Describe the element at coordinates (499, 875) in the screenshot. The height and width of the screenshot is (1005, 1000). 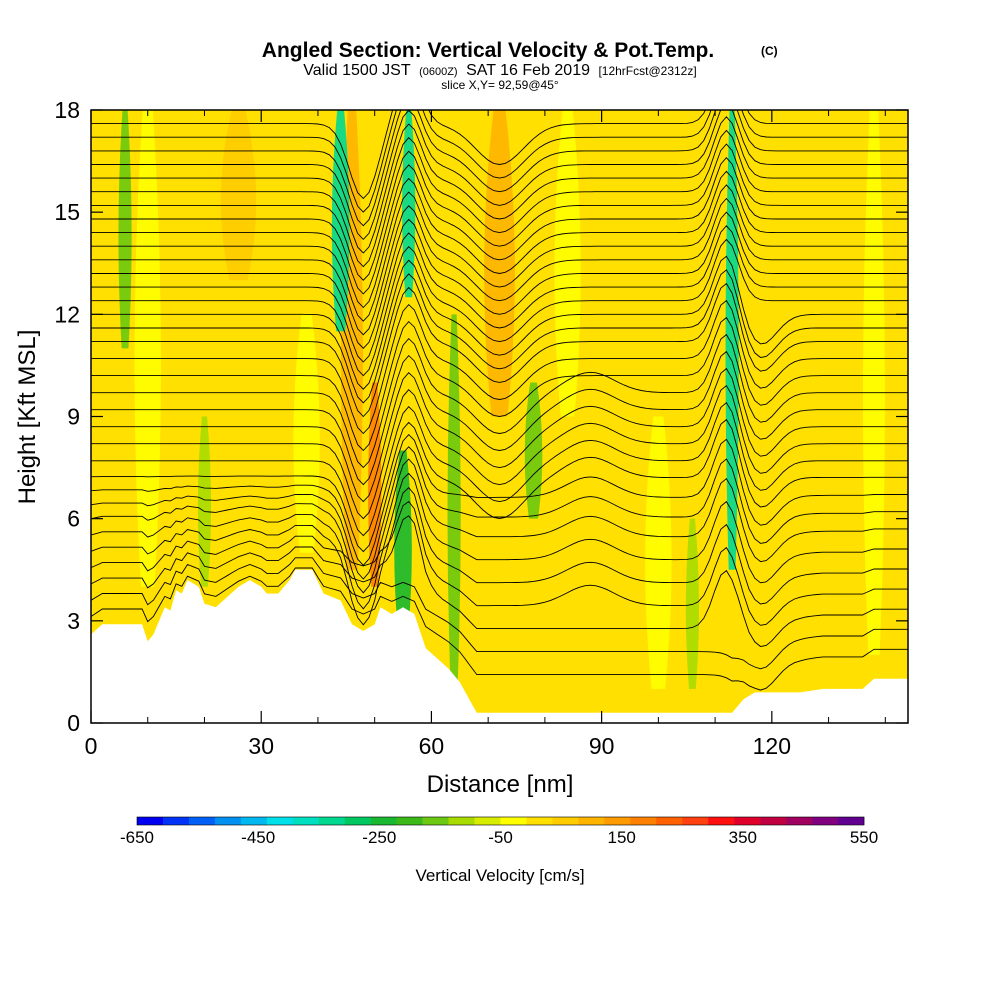
I see `colorbar-label: Vertical Velocity [cm/s]` at that location.